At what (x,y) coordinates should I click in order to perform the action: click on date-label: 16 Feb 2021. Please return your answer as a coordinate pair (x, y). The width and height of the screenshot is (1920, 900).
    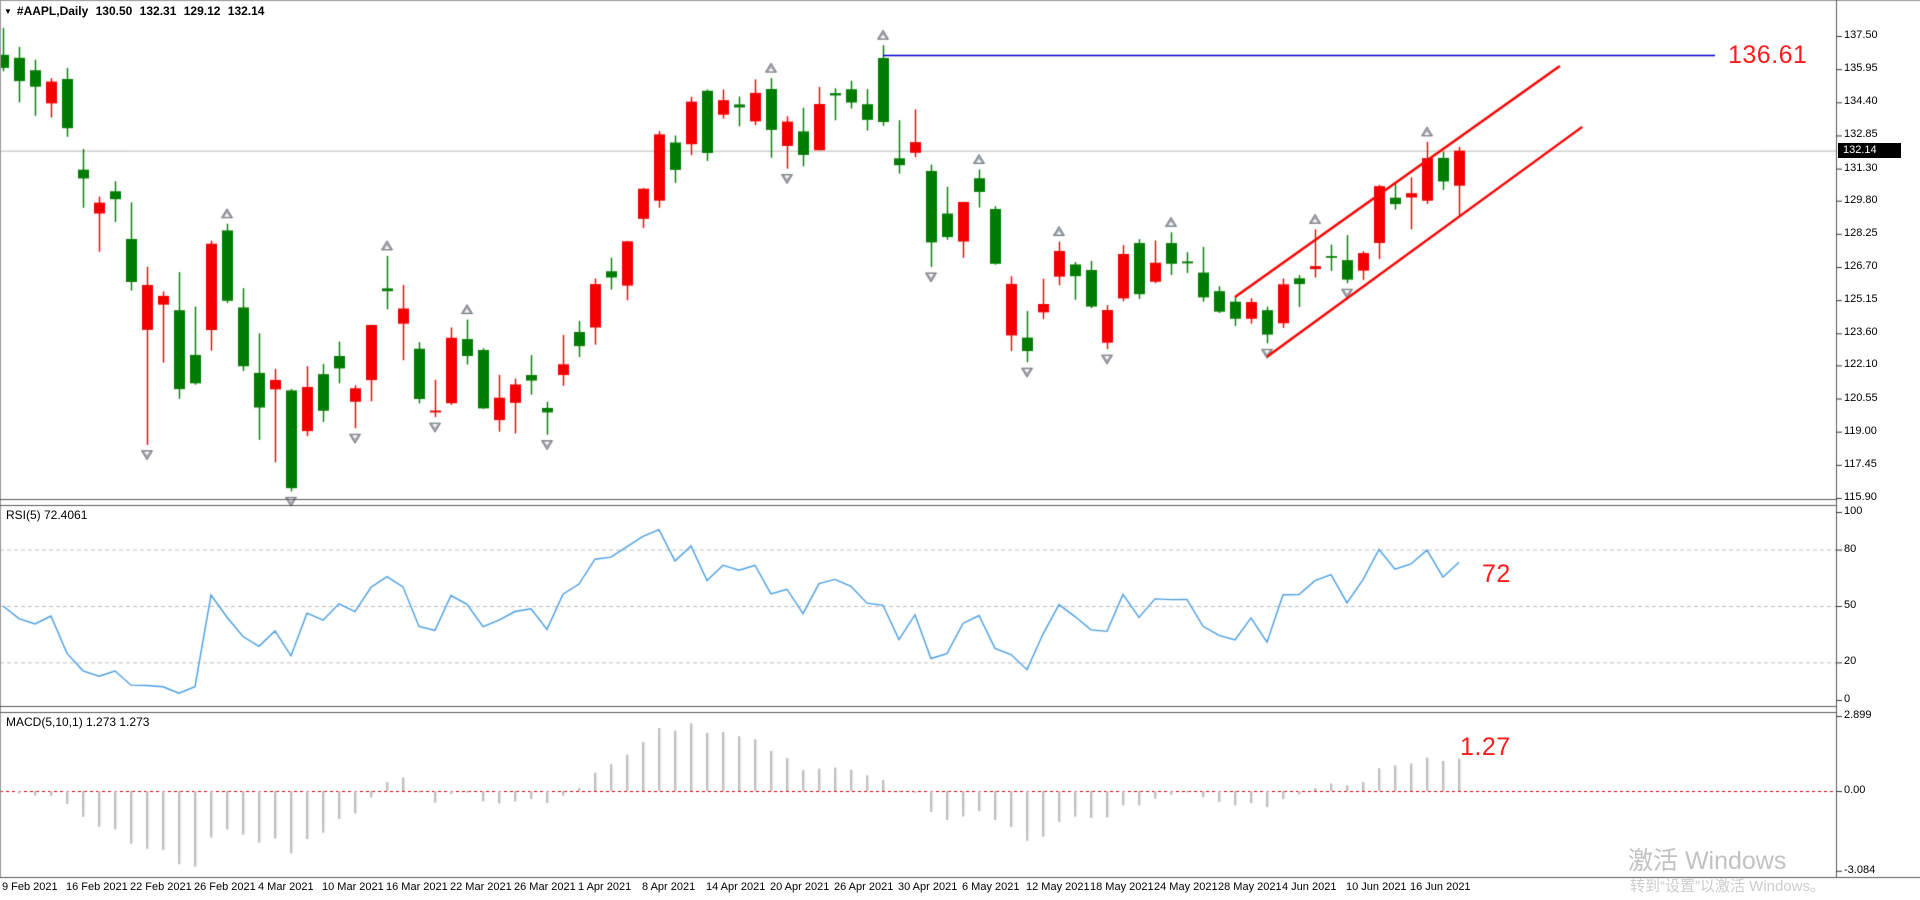
    Looking at the image, I should click on (97, 887).